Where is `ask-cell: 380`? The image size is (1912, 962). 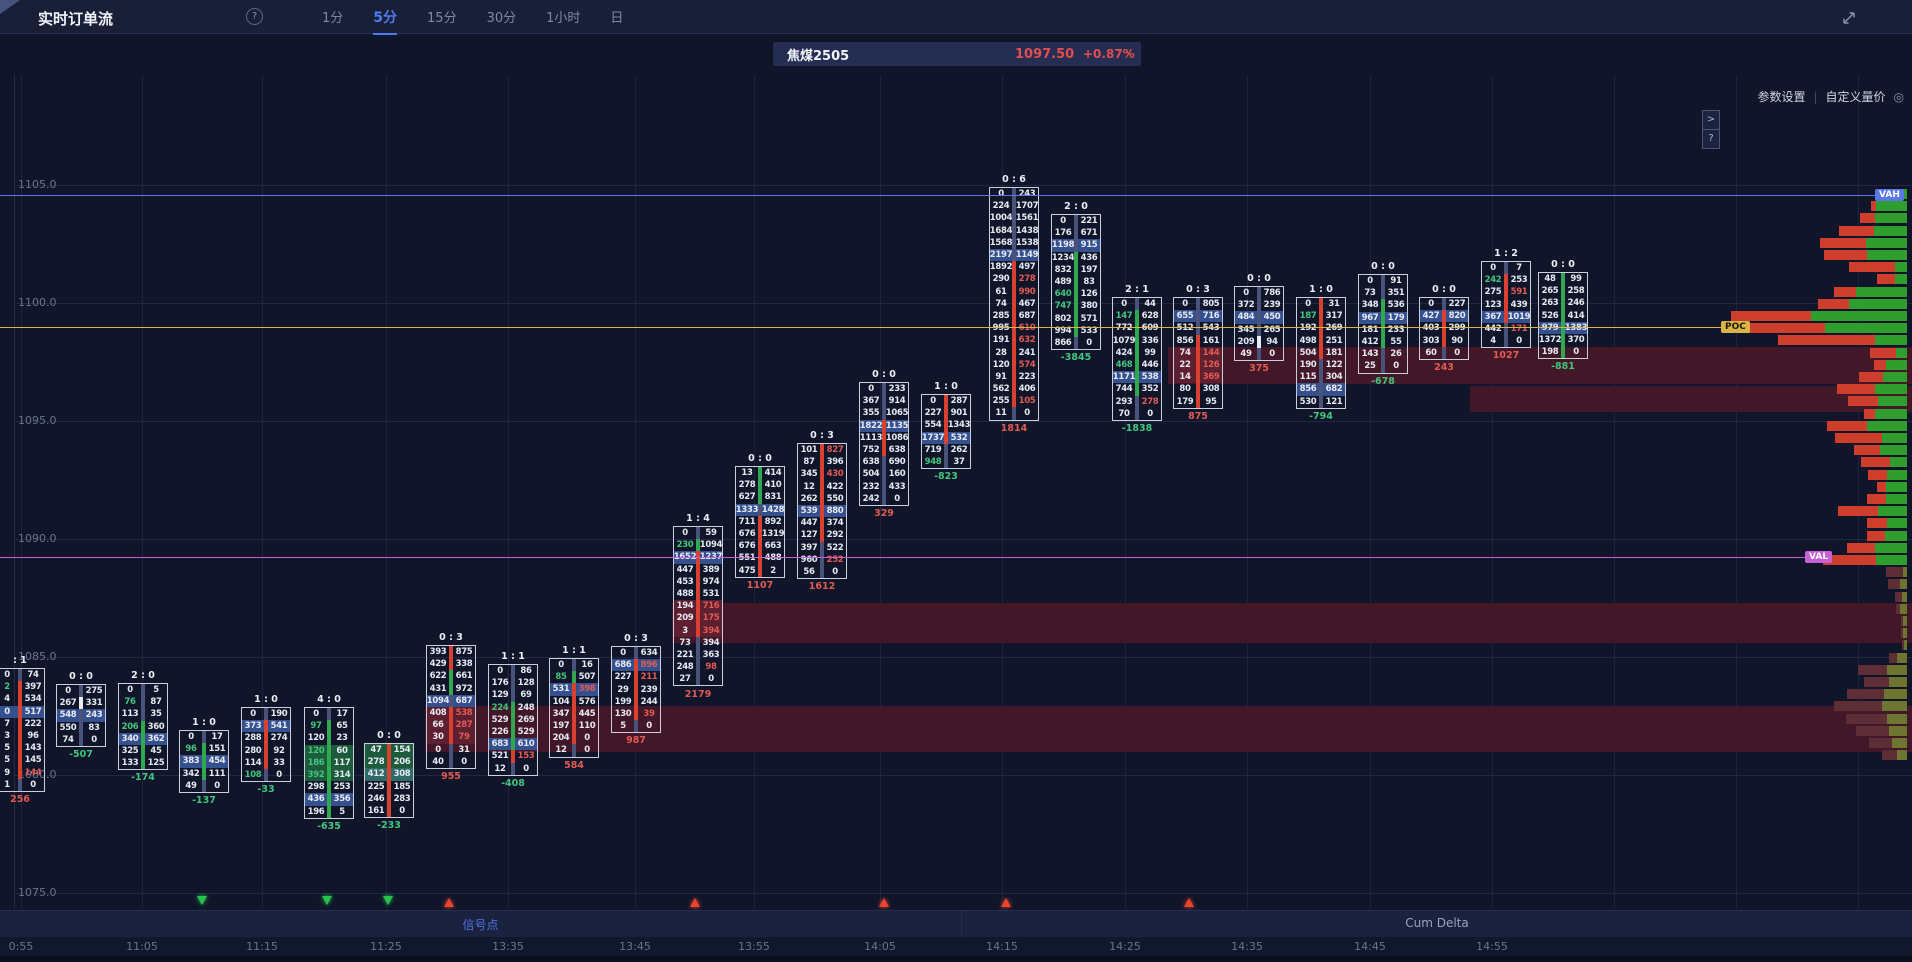 ask-cell: 380 is located at coordinates (1089, 306).